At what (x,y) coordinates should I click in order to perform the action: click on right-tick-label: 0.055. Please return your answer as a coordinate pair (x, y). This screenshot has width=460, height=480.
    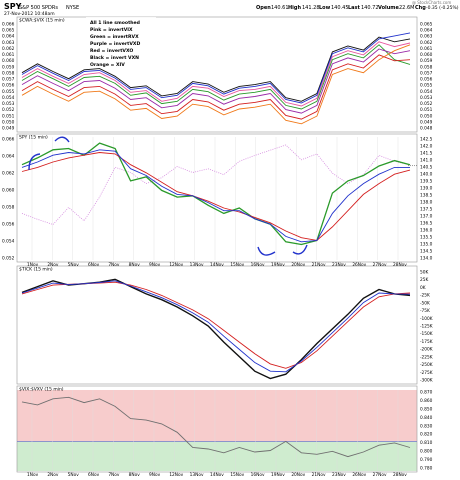
    Looking at the image, I should click on (426, 86).